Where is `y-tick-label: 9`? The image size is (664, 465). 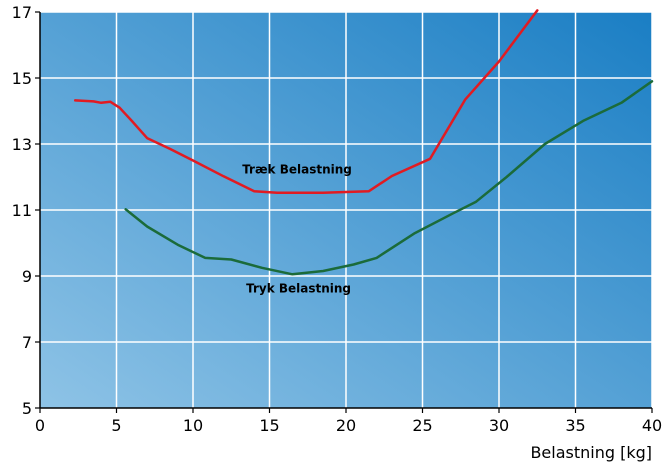
y-tick-label: 9 is located at coordinates (27, 276).